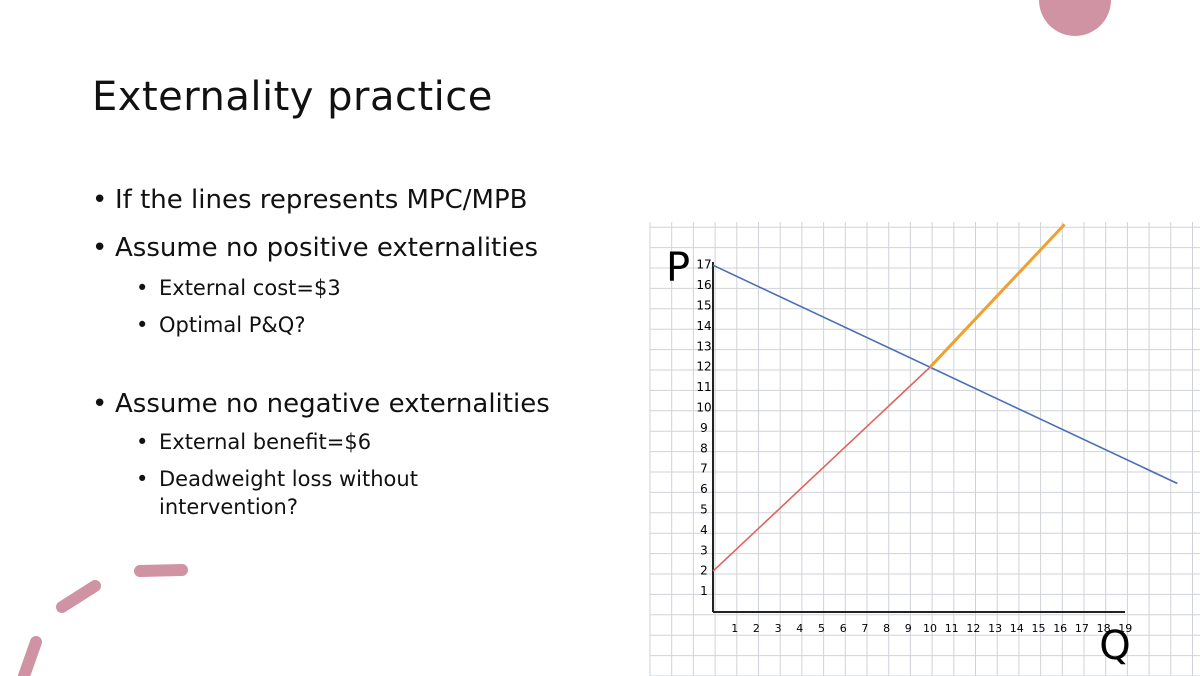  I want to click on x-tick-label: 16, so click(1060, 628).